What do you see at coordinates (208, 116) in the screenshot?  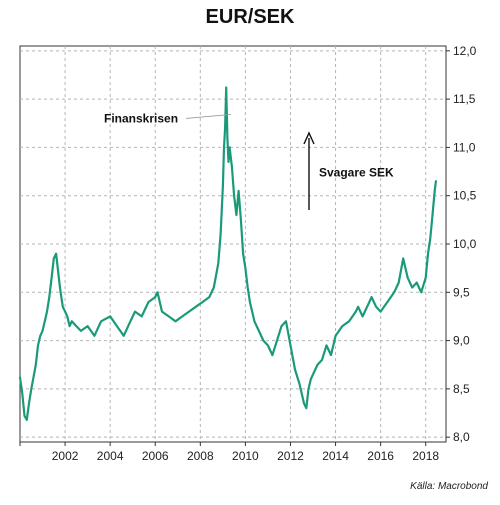 I see `annotation-leader-line` at bounding box center [208, 116].